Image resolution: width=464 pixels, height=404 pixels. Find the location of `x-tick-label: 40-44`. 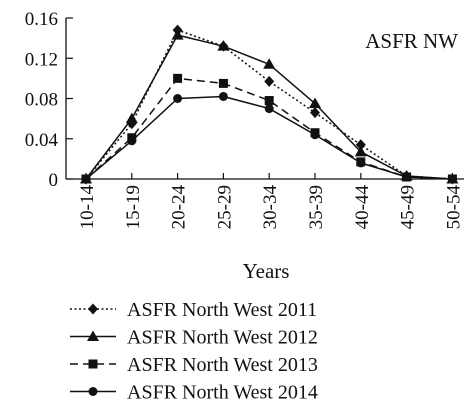

x-tick-label: 40-44 is located at coordinates (362, 207).